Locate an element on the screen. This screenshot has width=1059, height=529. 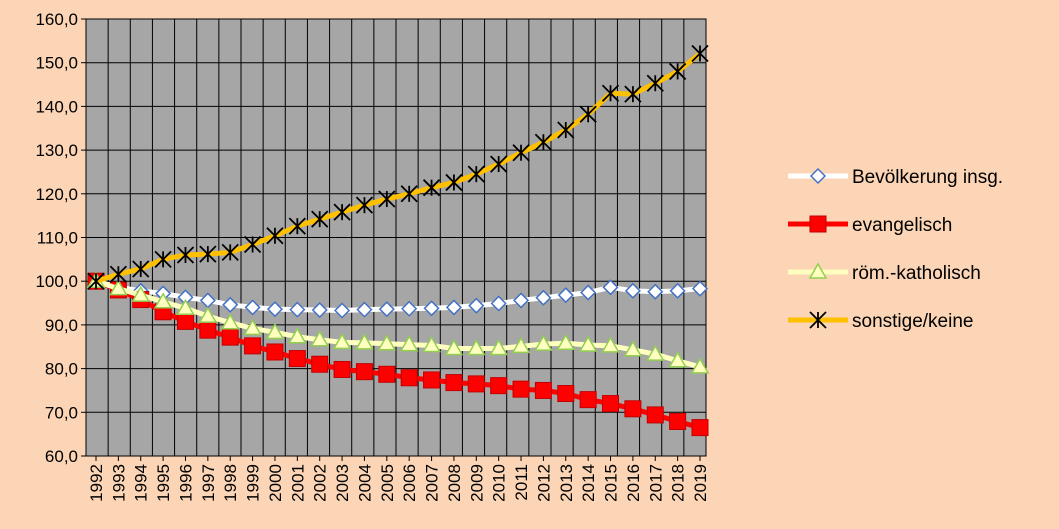
y-tick-label: 110,0 is located at coordinates (57, 238).